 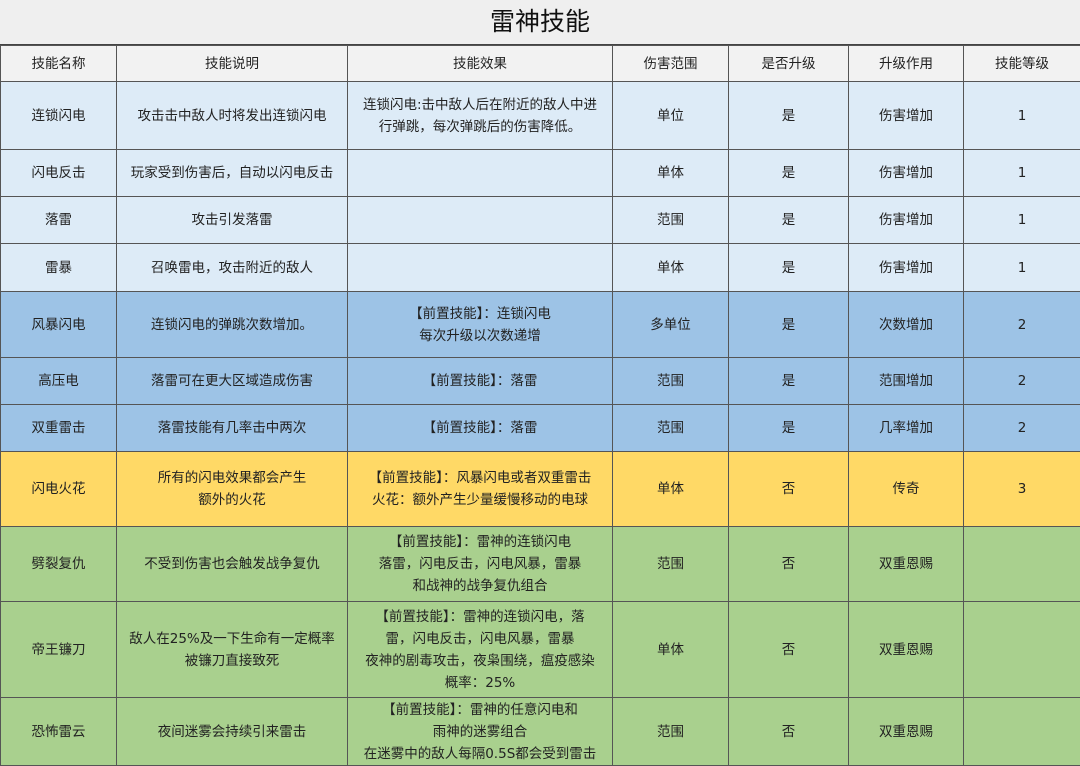 I want to click on damage-range-cell: 单位, so click(x=671, y=116).